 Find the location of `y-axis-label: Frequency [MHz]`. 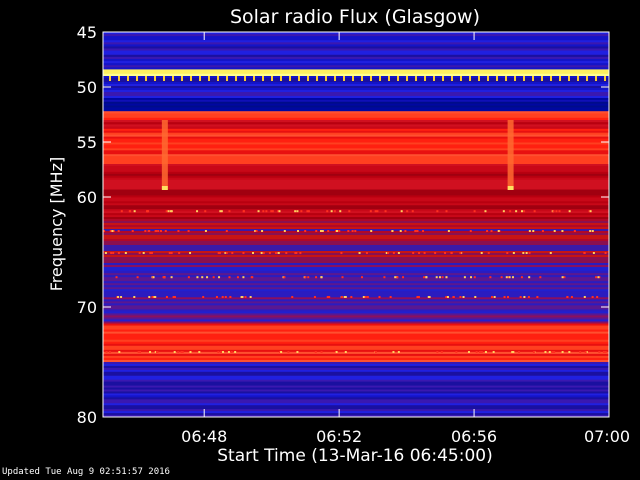

y-axis-label: Frequency [MHz] is located at coordinates (56, 224).